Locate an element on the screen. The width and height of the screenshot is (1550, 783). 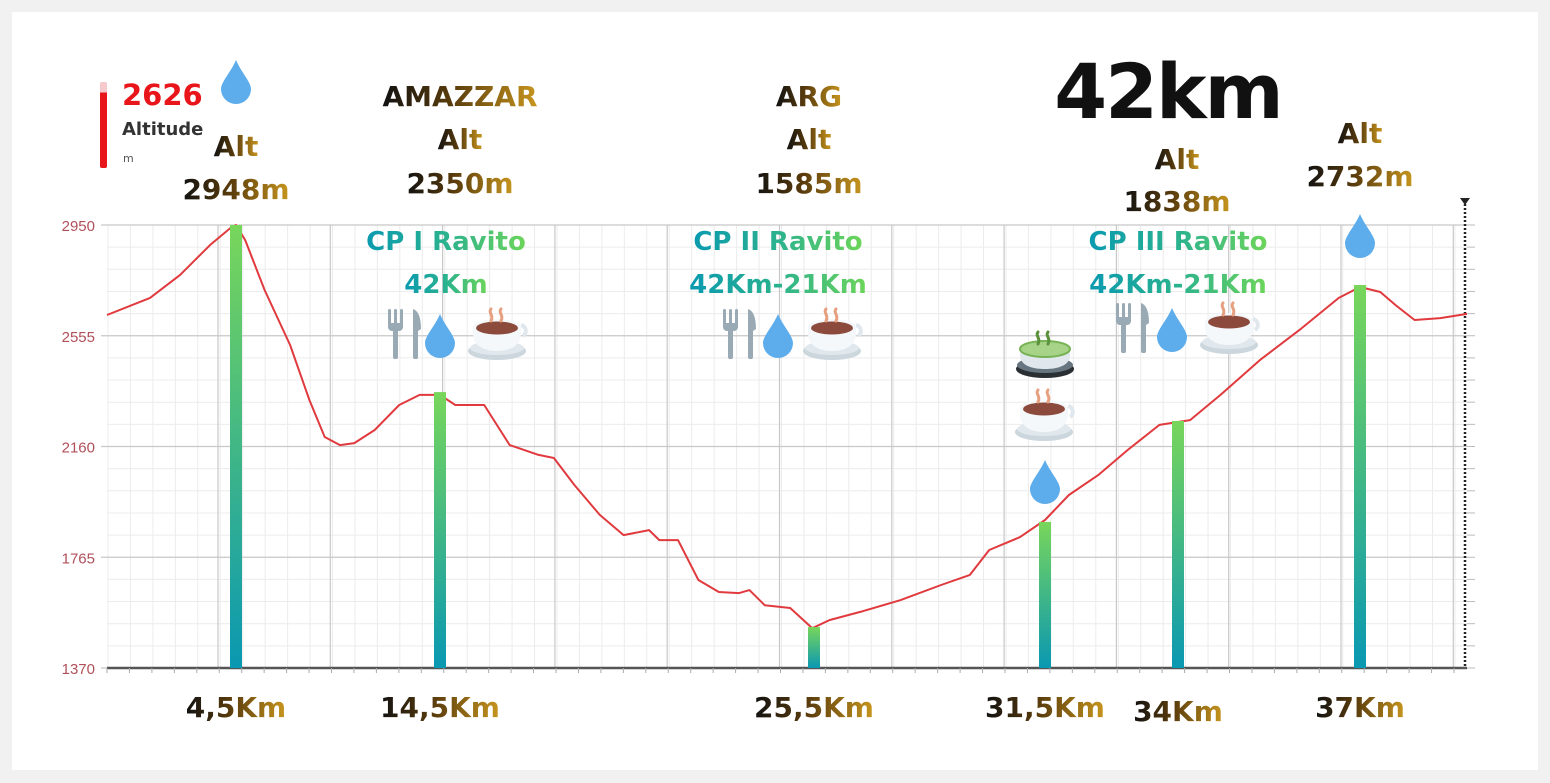
checkpoint-label: CP III Ravito is located at coordinates (1178, 242).